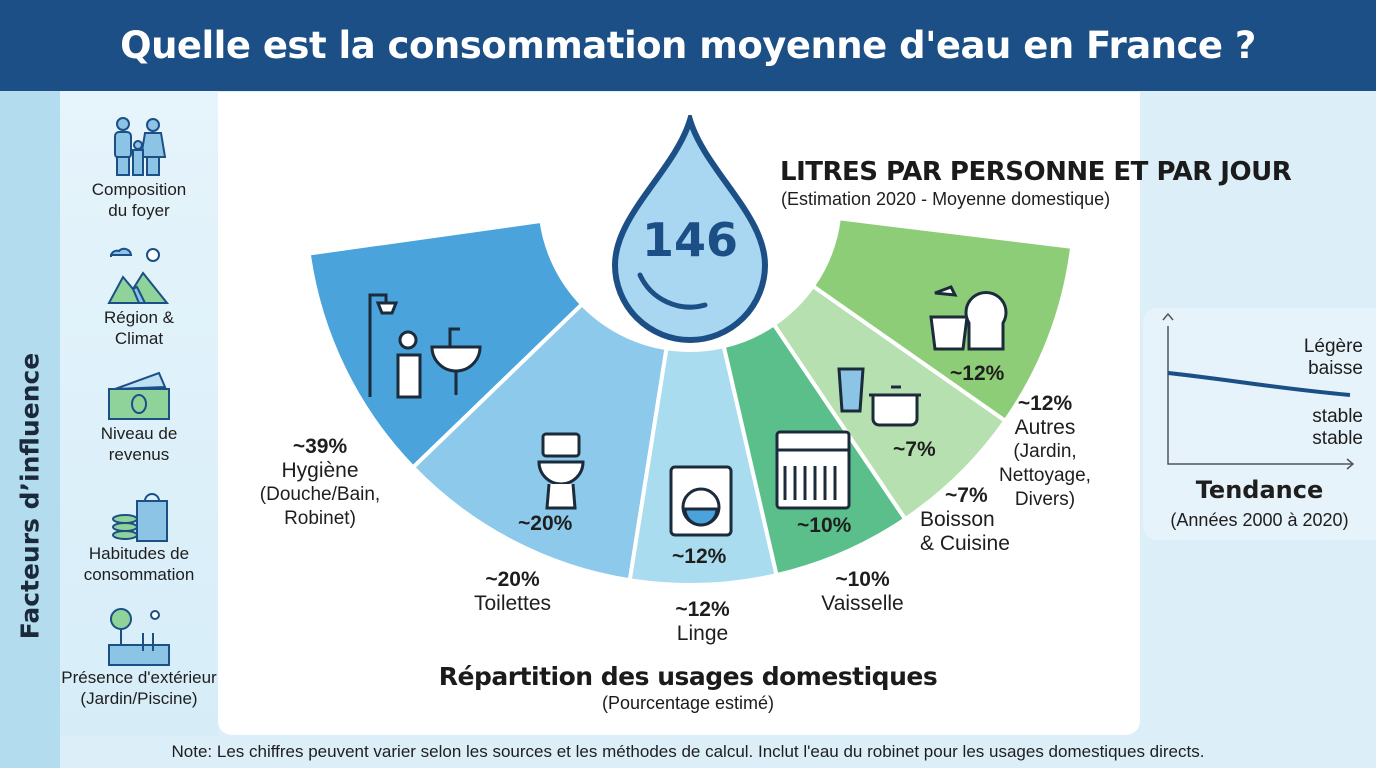 This screenshot has height=768, width=1376. What do you see at coordinates (1045, 427) in the screenshot?
I see `category: Autres` at bounding box center [1045, 427].